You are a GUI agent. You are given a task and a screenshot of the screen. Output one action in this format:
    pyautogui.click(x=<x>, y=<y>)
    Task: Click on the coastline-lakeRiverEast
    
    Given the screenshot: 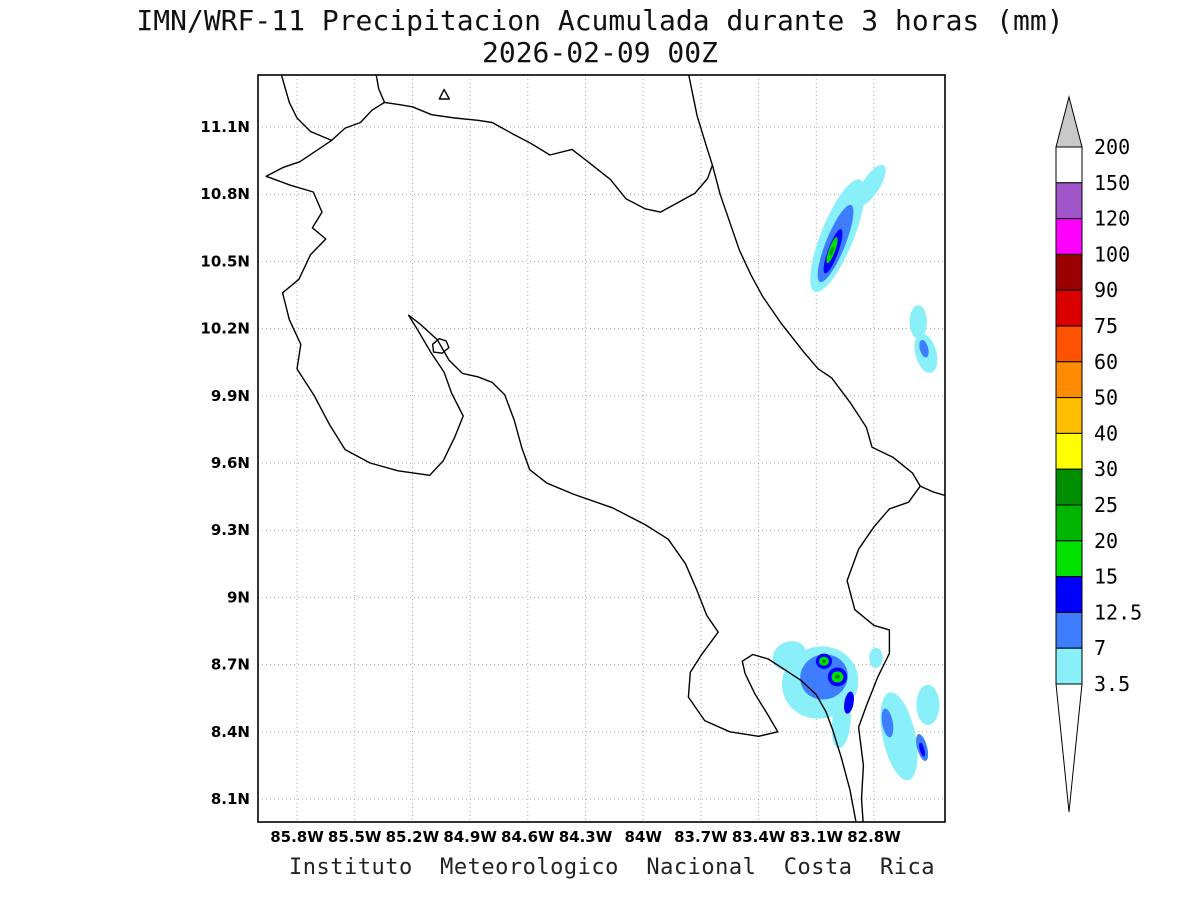 What is the action you would take?
    pyautogui.click(x=548, y=157)
    